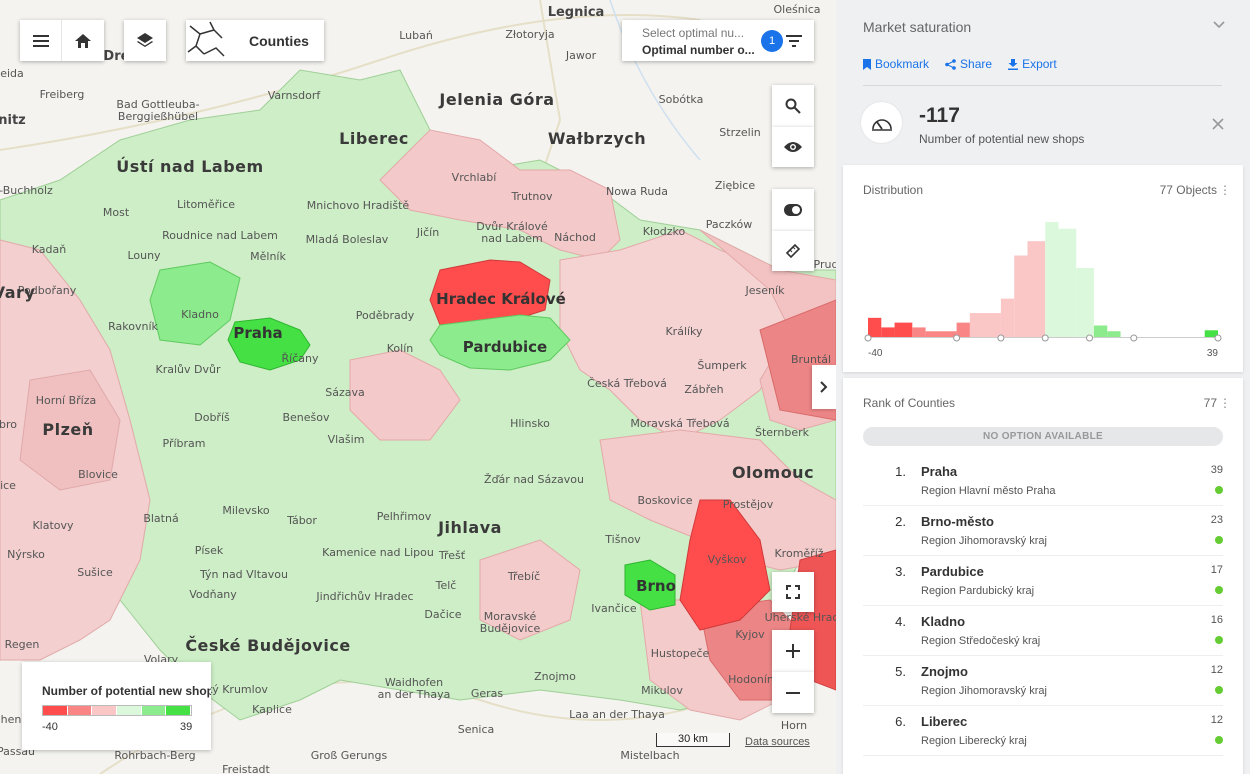 This screenshot has width=1250, height=774. I want to click on county-name: Pardubice, so click(952, 571).